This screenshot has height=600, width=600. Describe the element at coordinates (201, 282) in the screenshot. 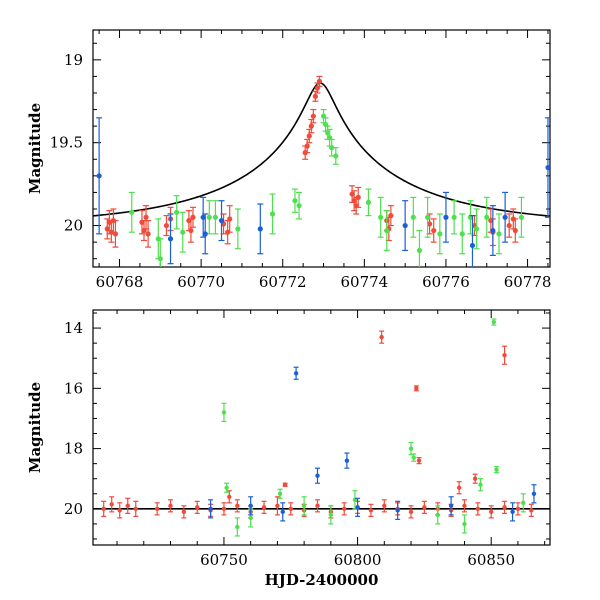

I see `x-tick-label: 60770` at that location.